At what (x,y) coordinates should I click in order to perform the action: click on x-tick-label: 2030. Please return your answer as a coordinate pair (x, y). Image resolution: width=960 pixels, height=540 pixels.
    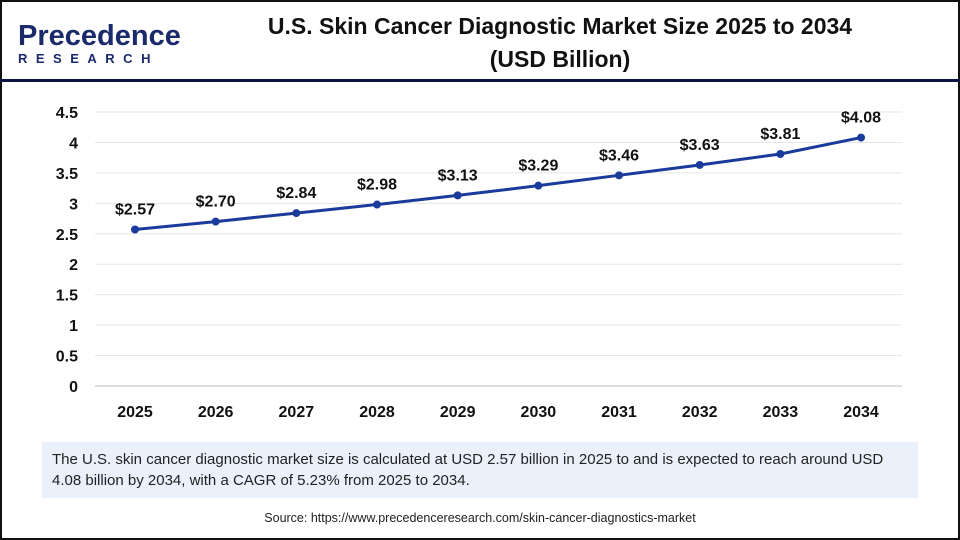
    Looking at the image, I should click on (539, 412).